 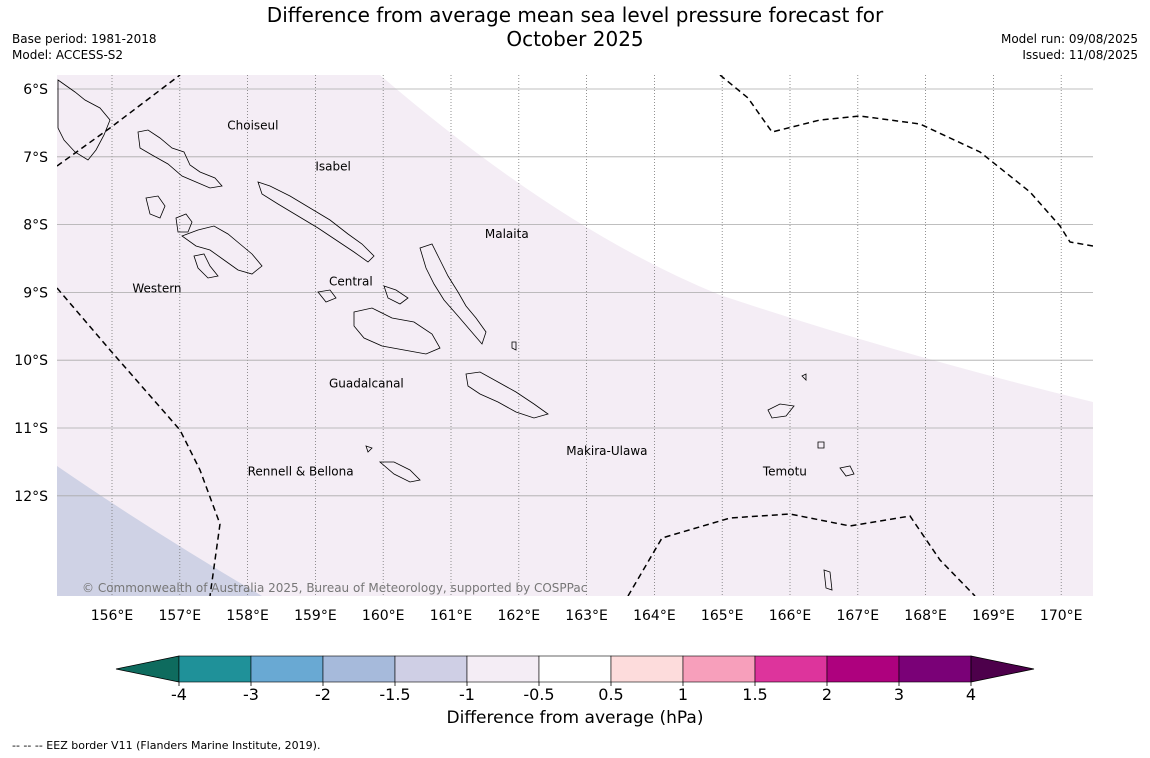 What do you see at coordinates (781, 411) in the screenshot?
I see `santa-cruz-coast` at bounding box center [781, 411].